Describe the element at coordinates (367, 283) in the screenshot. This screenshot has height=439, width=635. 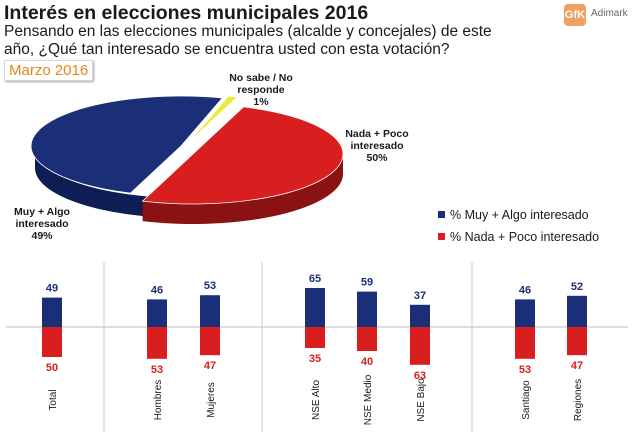
I see `data-label-muy-algo: 59` at that location.